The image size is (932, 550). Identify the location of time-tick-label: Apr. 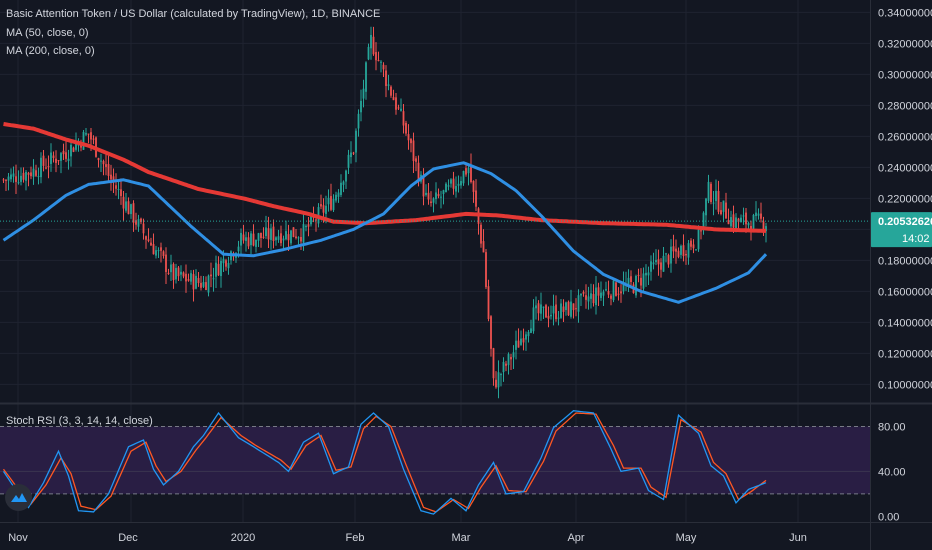
(575, 538).